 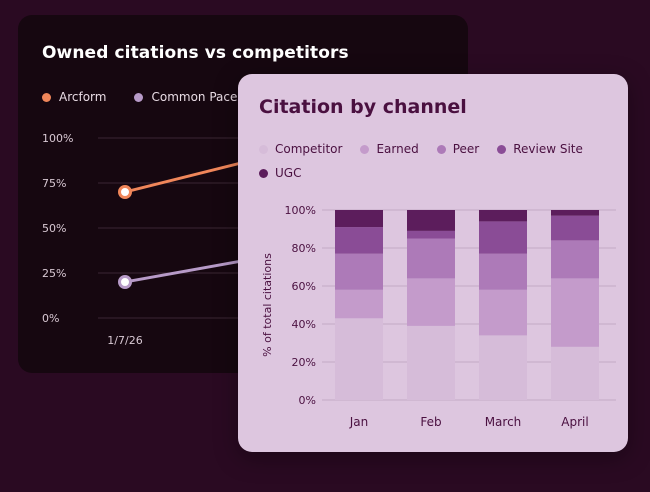 What do you see at coordinates (503, 367) in the screenshot?
I see `bar-march-competitor` at bounding box center [503, 367].